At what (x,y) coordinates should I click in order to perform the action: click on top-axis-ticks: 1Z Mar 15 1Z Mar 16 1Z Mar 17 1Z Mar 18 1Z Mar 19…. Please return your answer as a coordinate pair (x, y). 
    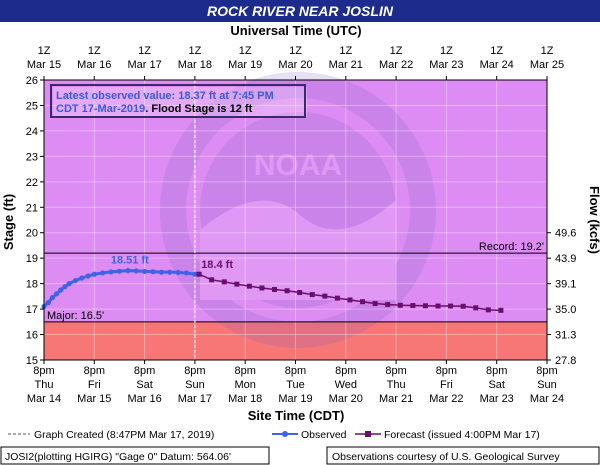
    Looking at the image, I should click on (295, 62).